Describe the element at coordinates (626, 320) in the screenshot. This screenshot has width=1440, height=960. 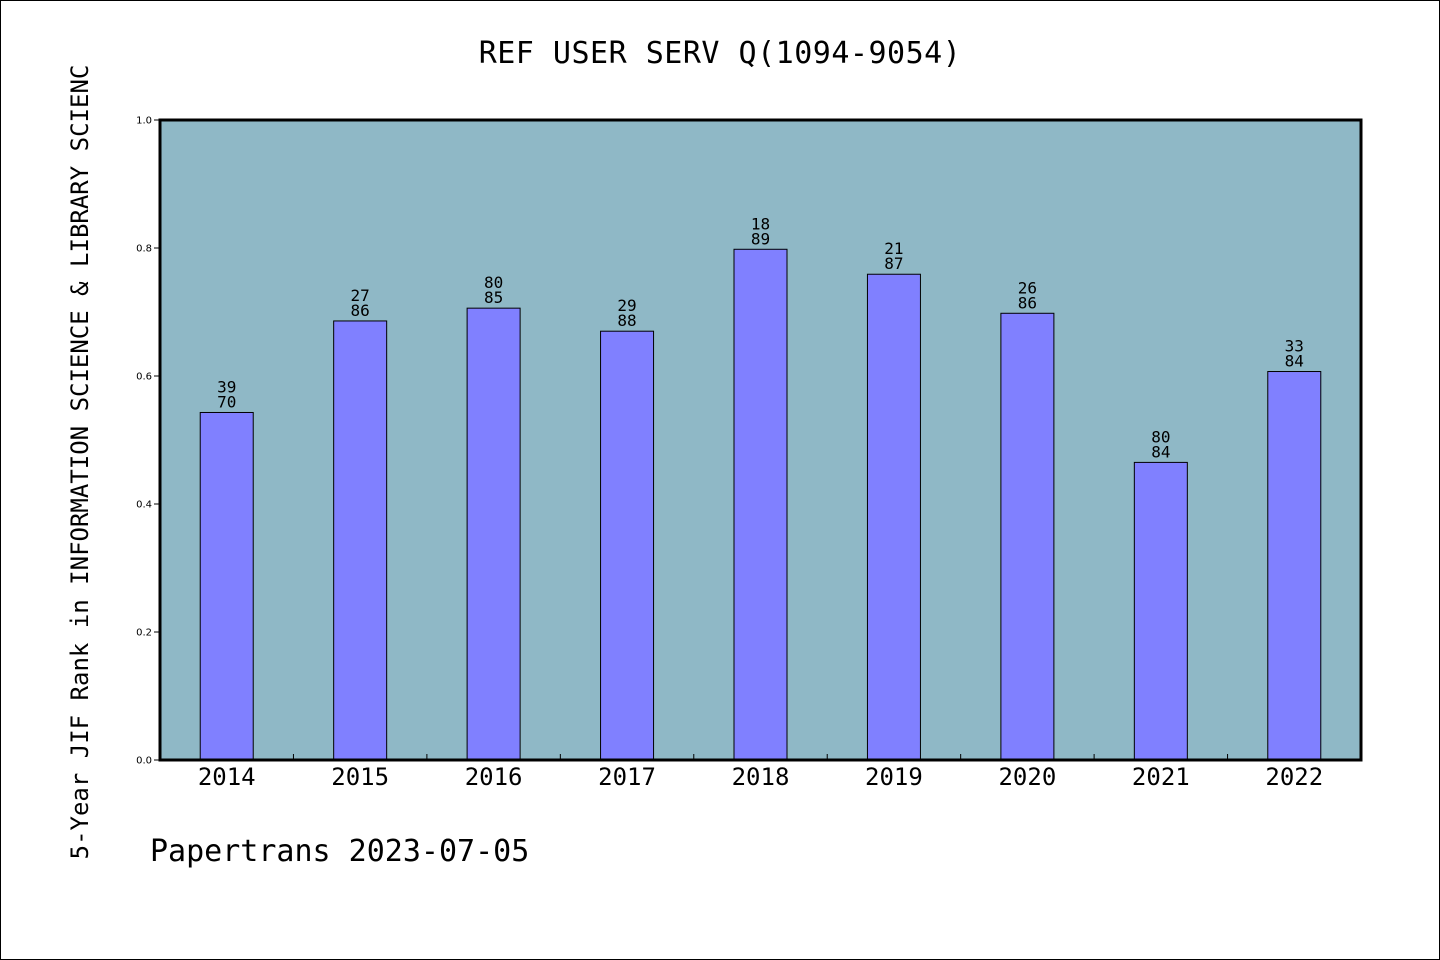
I see `data-label-bottom: 88` at that location.